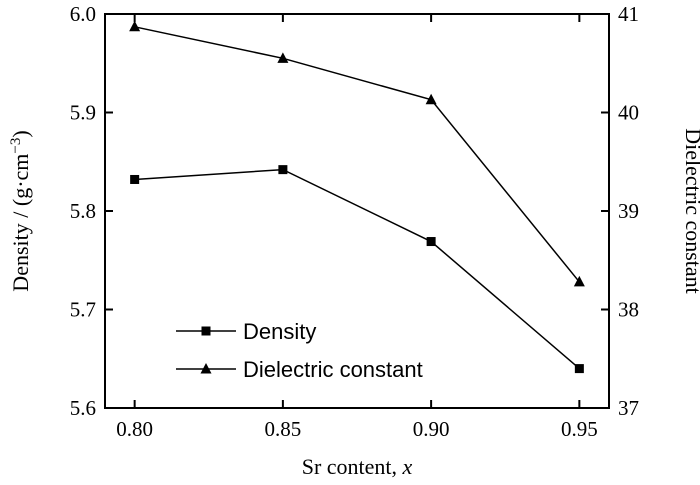  Describe the element at coordinates (279, 331) in the screenshot. I see `legend-density-label: Density` at that location.